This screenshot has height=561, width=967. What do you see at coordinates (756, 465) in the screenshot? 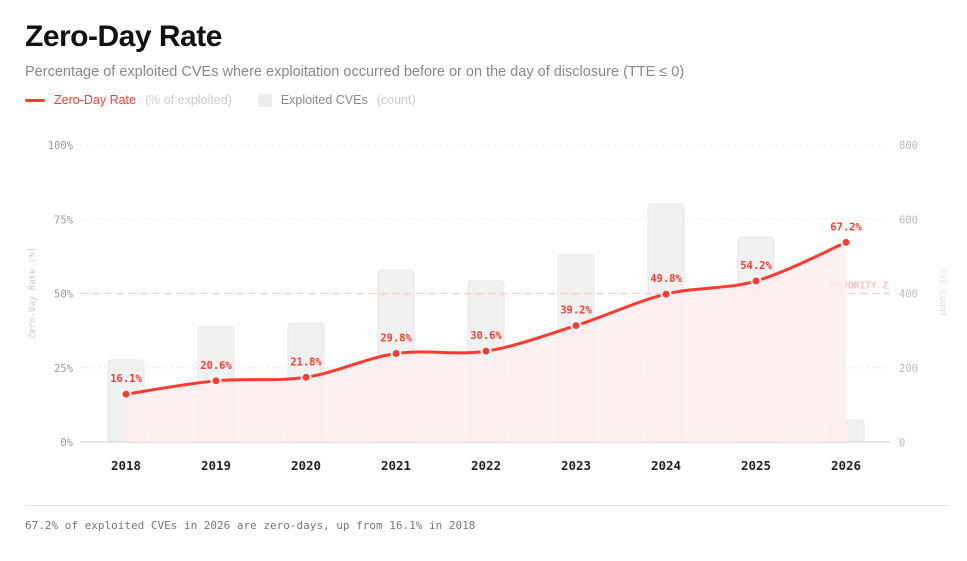
I see `x-tick-label: 2025` at bounding box center [756, 465].